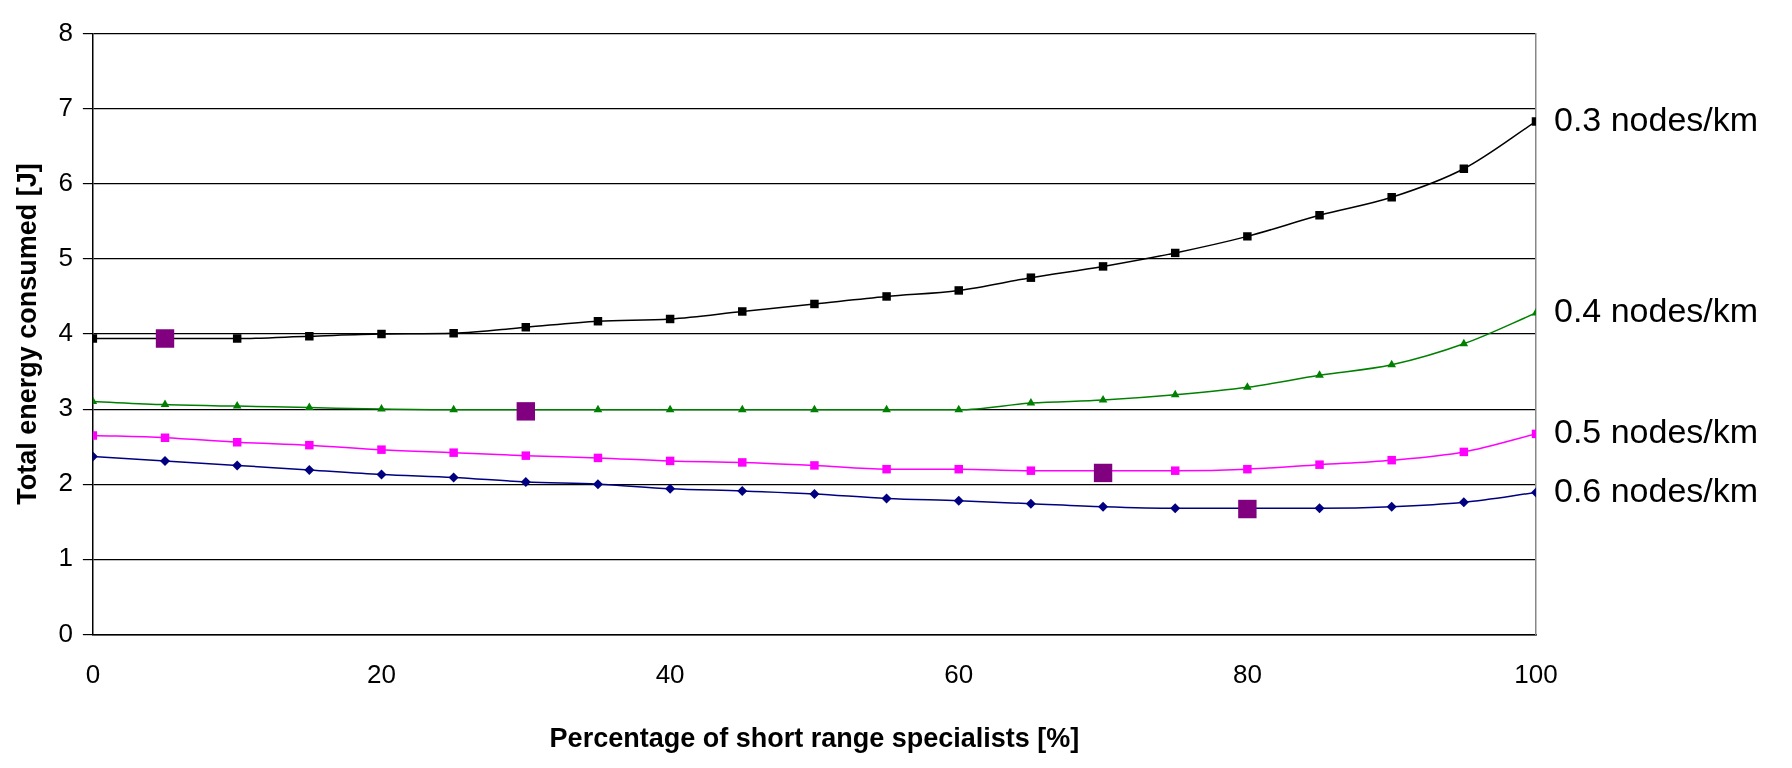  I want to click on x-tick-label: 80, so click(1247, 674).